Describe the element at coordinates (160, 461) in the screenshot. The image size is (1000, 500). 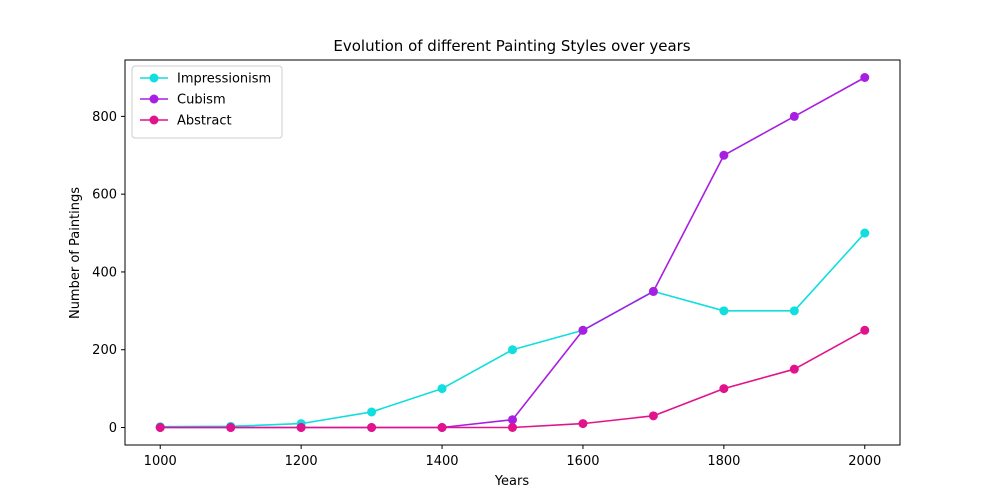
I see `x-tick-label-0: 1000` at that location.